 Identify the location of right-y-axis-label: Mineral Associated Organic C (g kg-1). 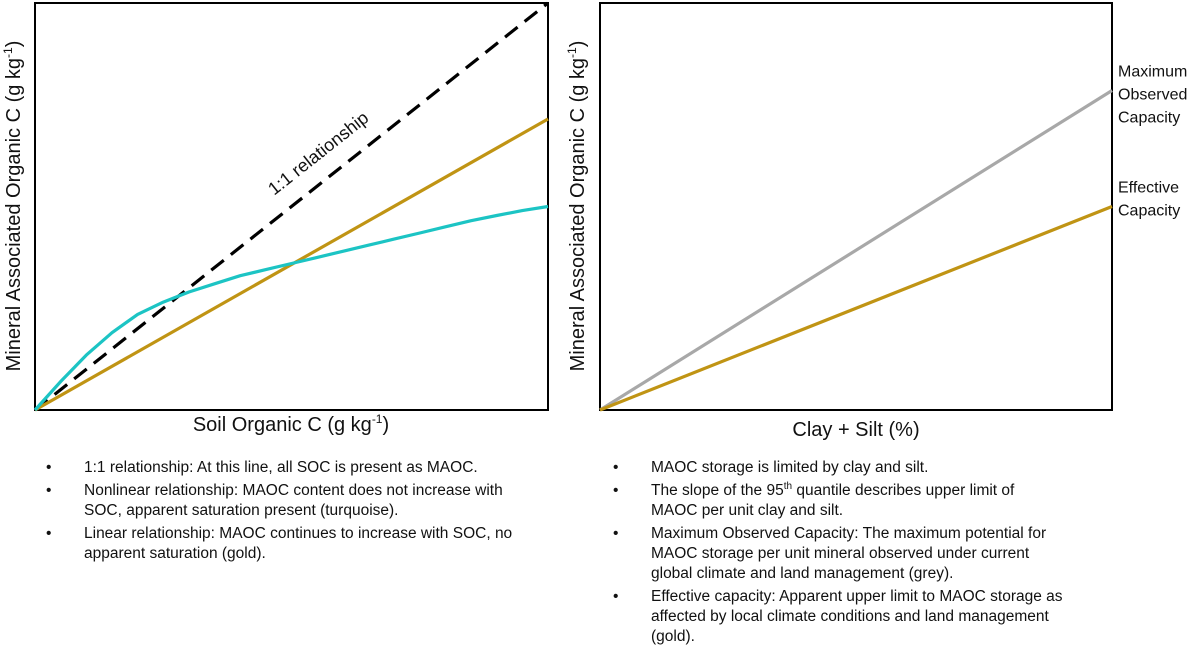
(577, 206).